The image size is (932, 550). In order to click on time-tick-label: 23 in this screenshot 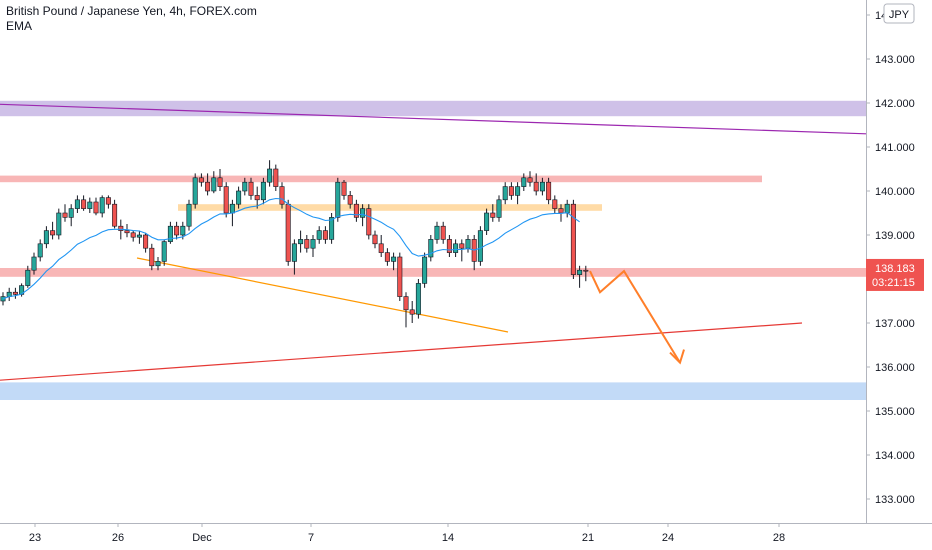, I will do `click(35, 538)`.